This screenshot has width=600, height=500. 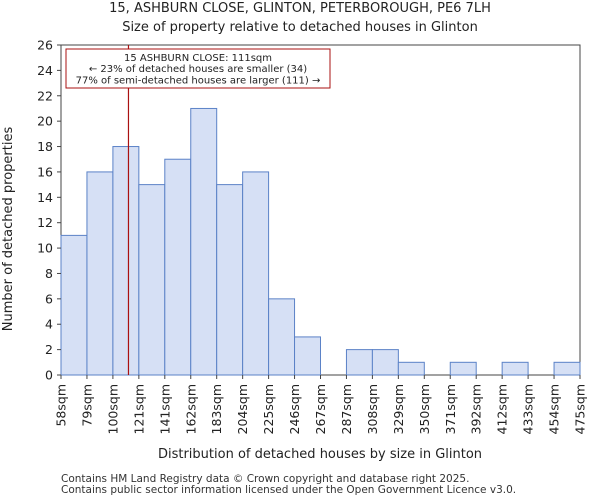 What do you see at coordinates (198, 58) in the screenshot?
I see `annotation-line-1: 15 ASHBURN CLOSE: 111sqm` at bounding box center [198, 58].